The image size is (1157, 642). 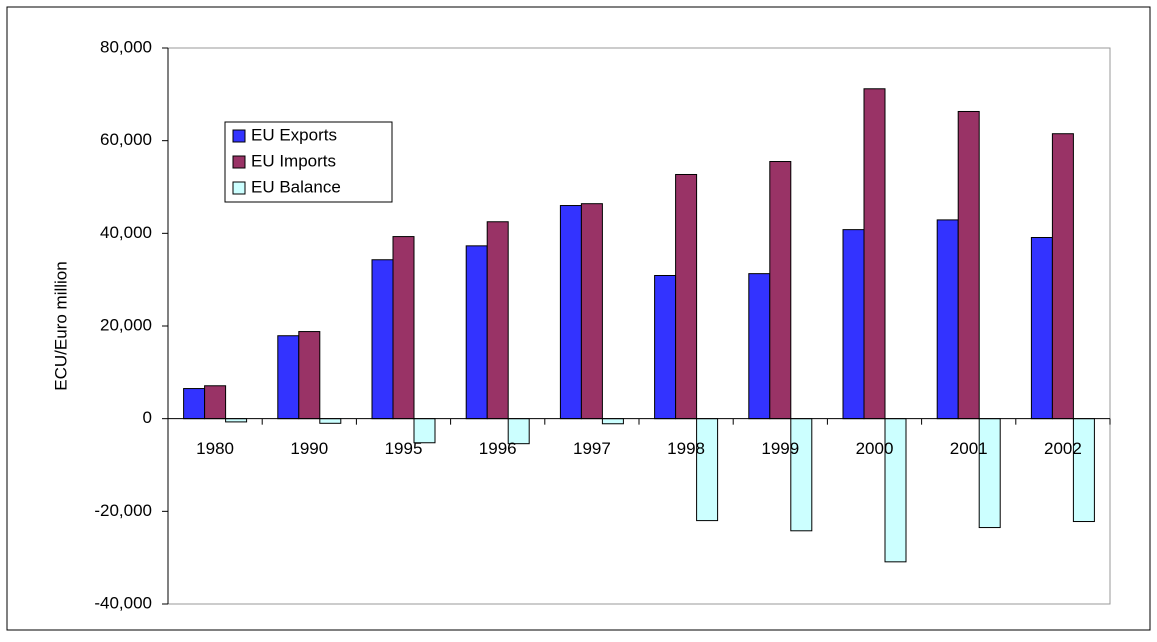 I want to click on x-tick-label: 1997, so click(x=592, y=448).